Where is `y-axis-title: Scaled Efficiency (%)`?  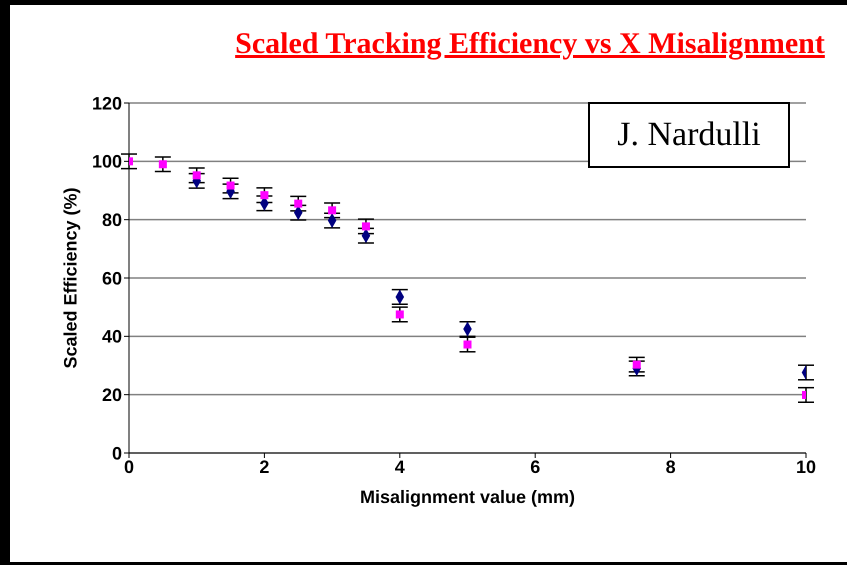
y-axis-title: Scaled Efficiency (%) is located at coordinates (70, 278).